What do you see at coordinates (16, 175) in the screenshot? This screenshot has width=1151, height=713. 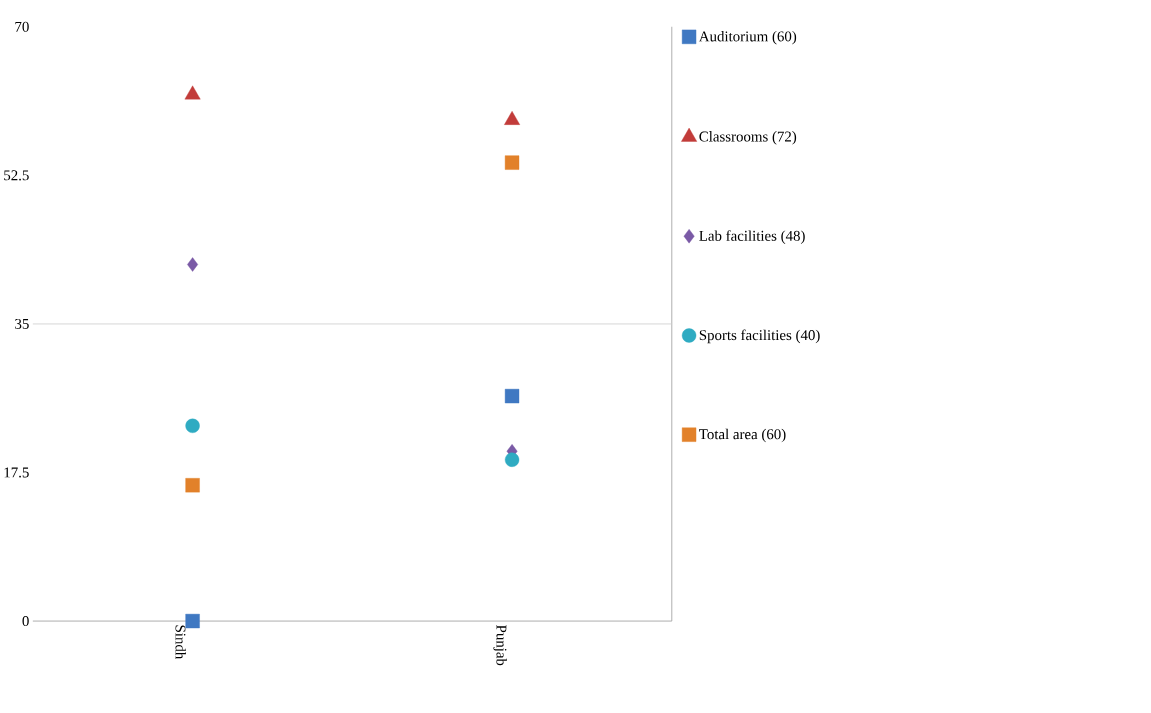 I see `y-tick-label: 52.5` at bounding box center [16, 175].